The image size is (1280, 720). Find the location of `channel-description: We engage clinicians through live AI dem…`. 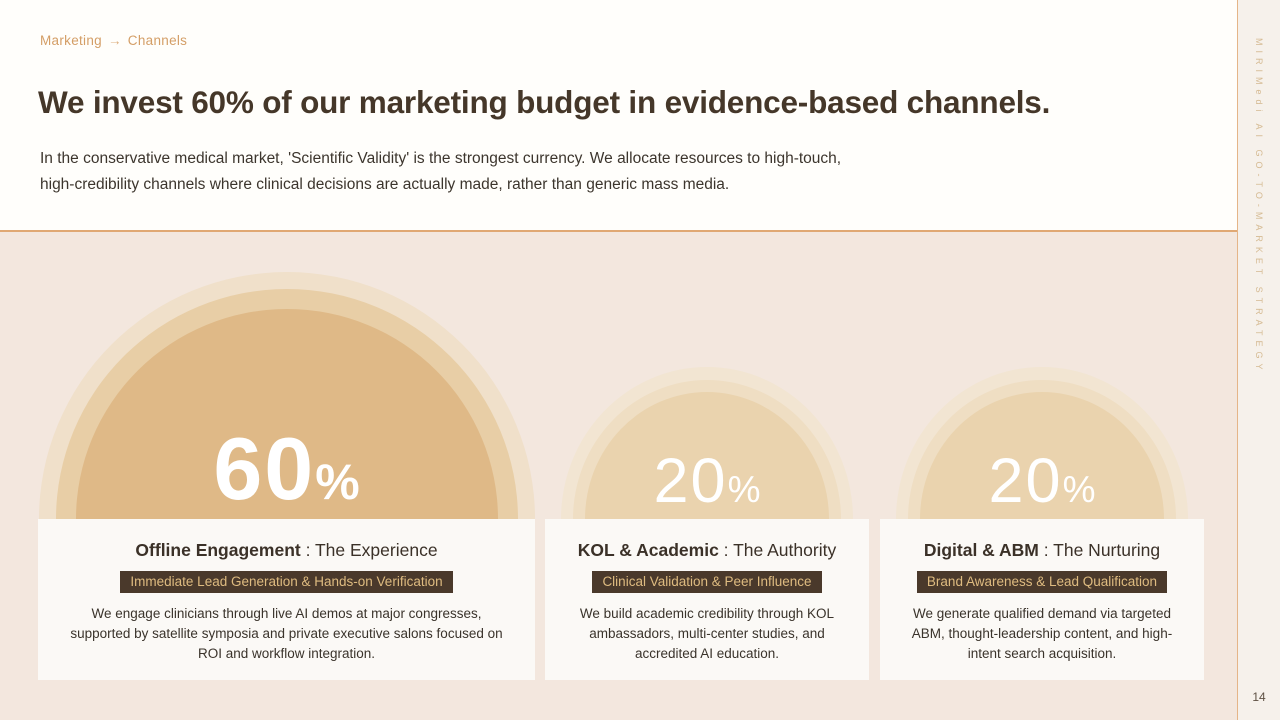

channel-description: We engage clinicians through live AI dem… is located at coordinates (286, 633).